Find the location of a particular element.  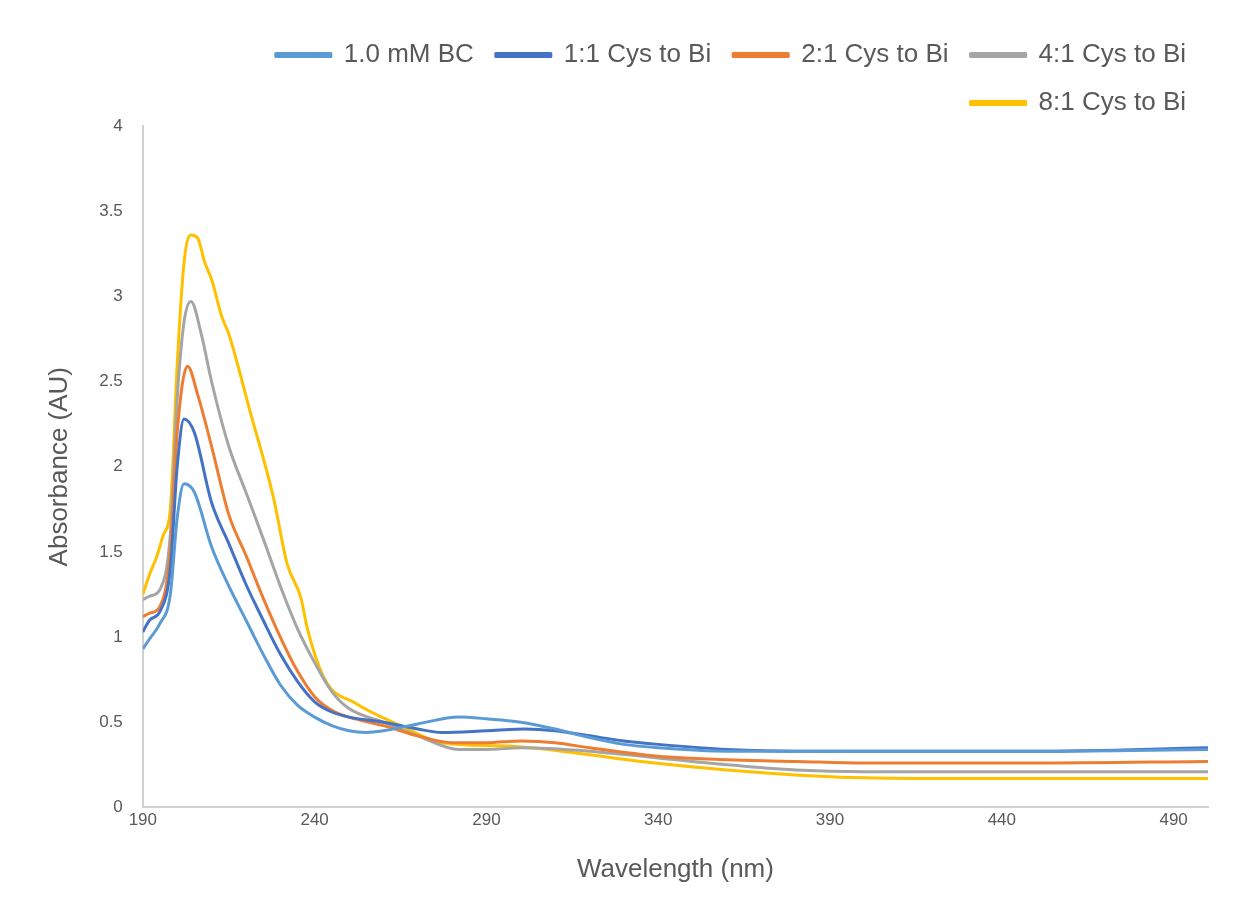

y-tick-label: 0.5 is located at coordinates (111, 721).